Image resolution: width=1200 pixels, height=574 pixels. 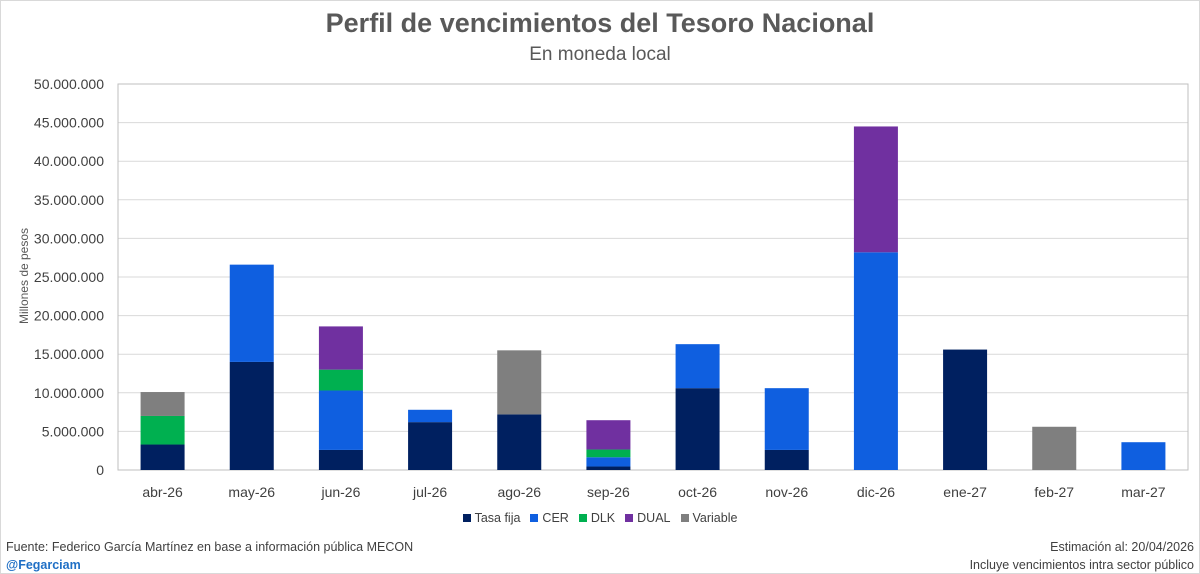 I want to click on y-tick-label: 40.000.000, so click(x=69, y=161).